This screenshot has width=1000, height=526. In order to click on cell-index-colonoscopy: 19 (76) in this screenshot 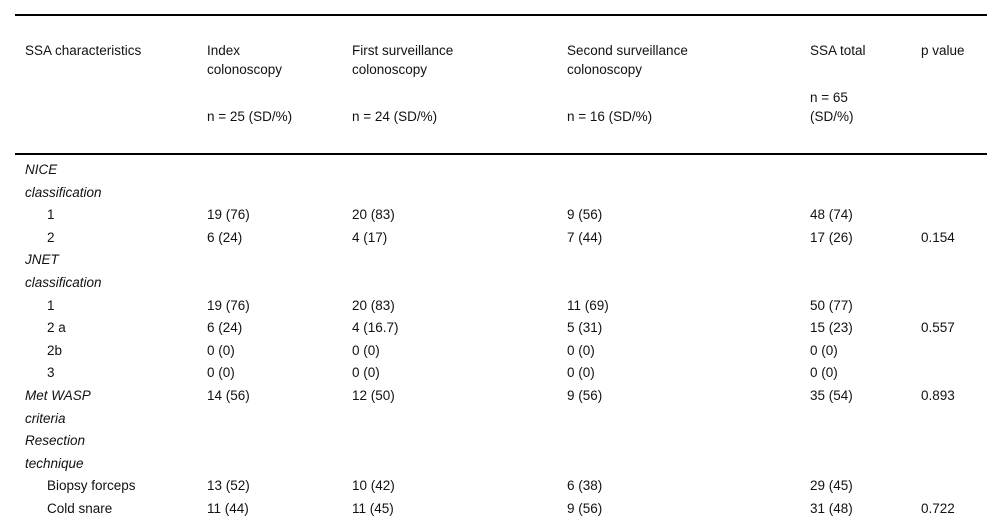, I will do `click(228, 215)`.